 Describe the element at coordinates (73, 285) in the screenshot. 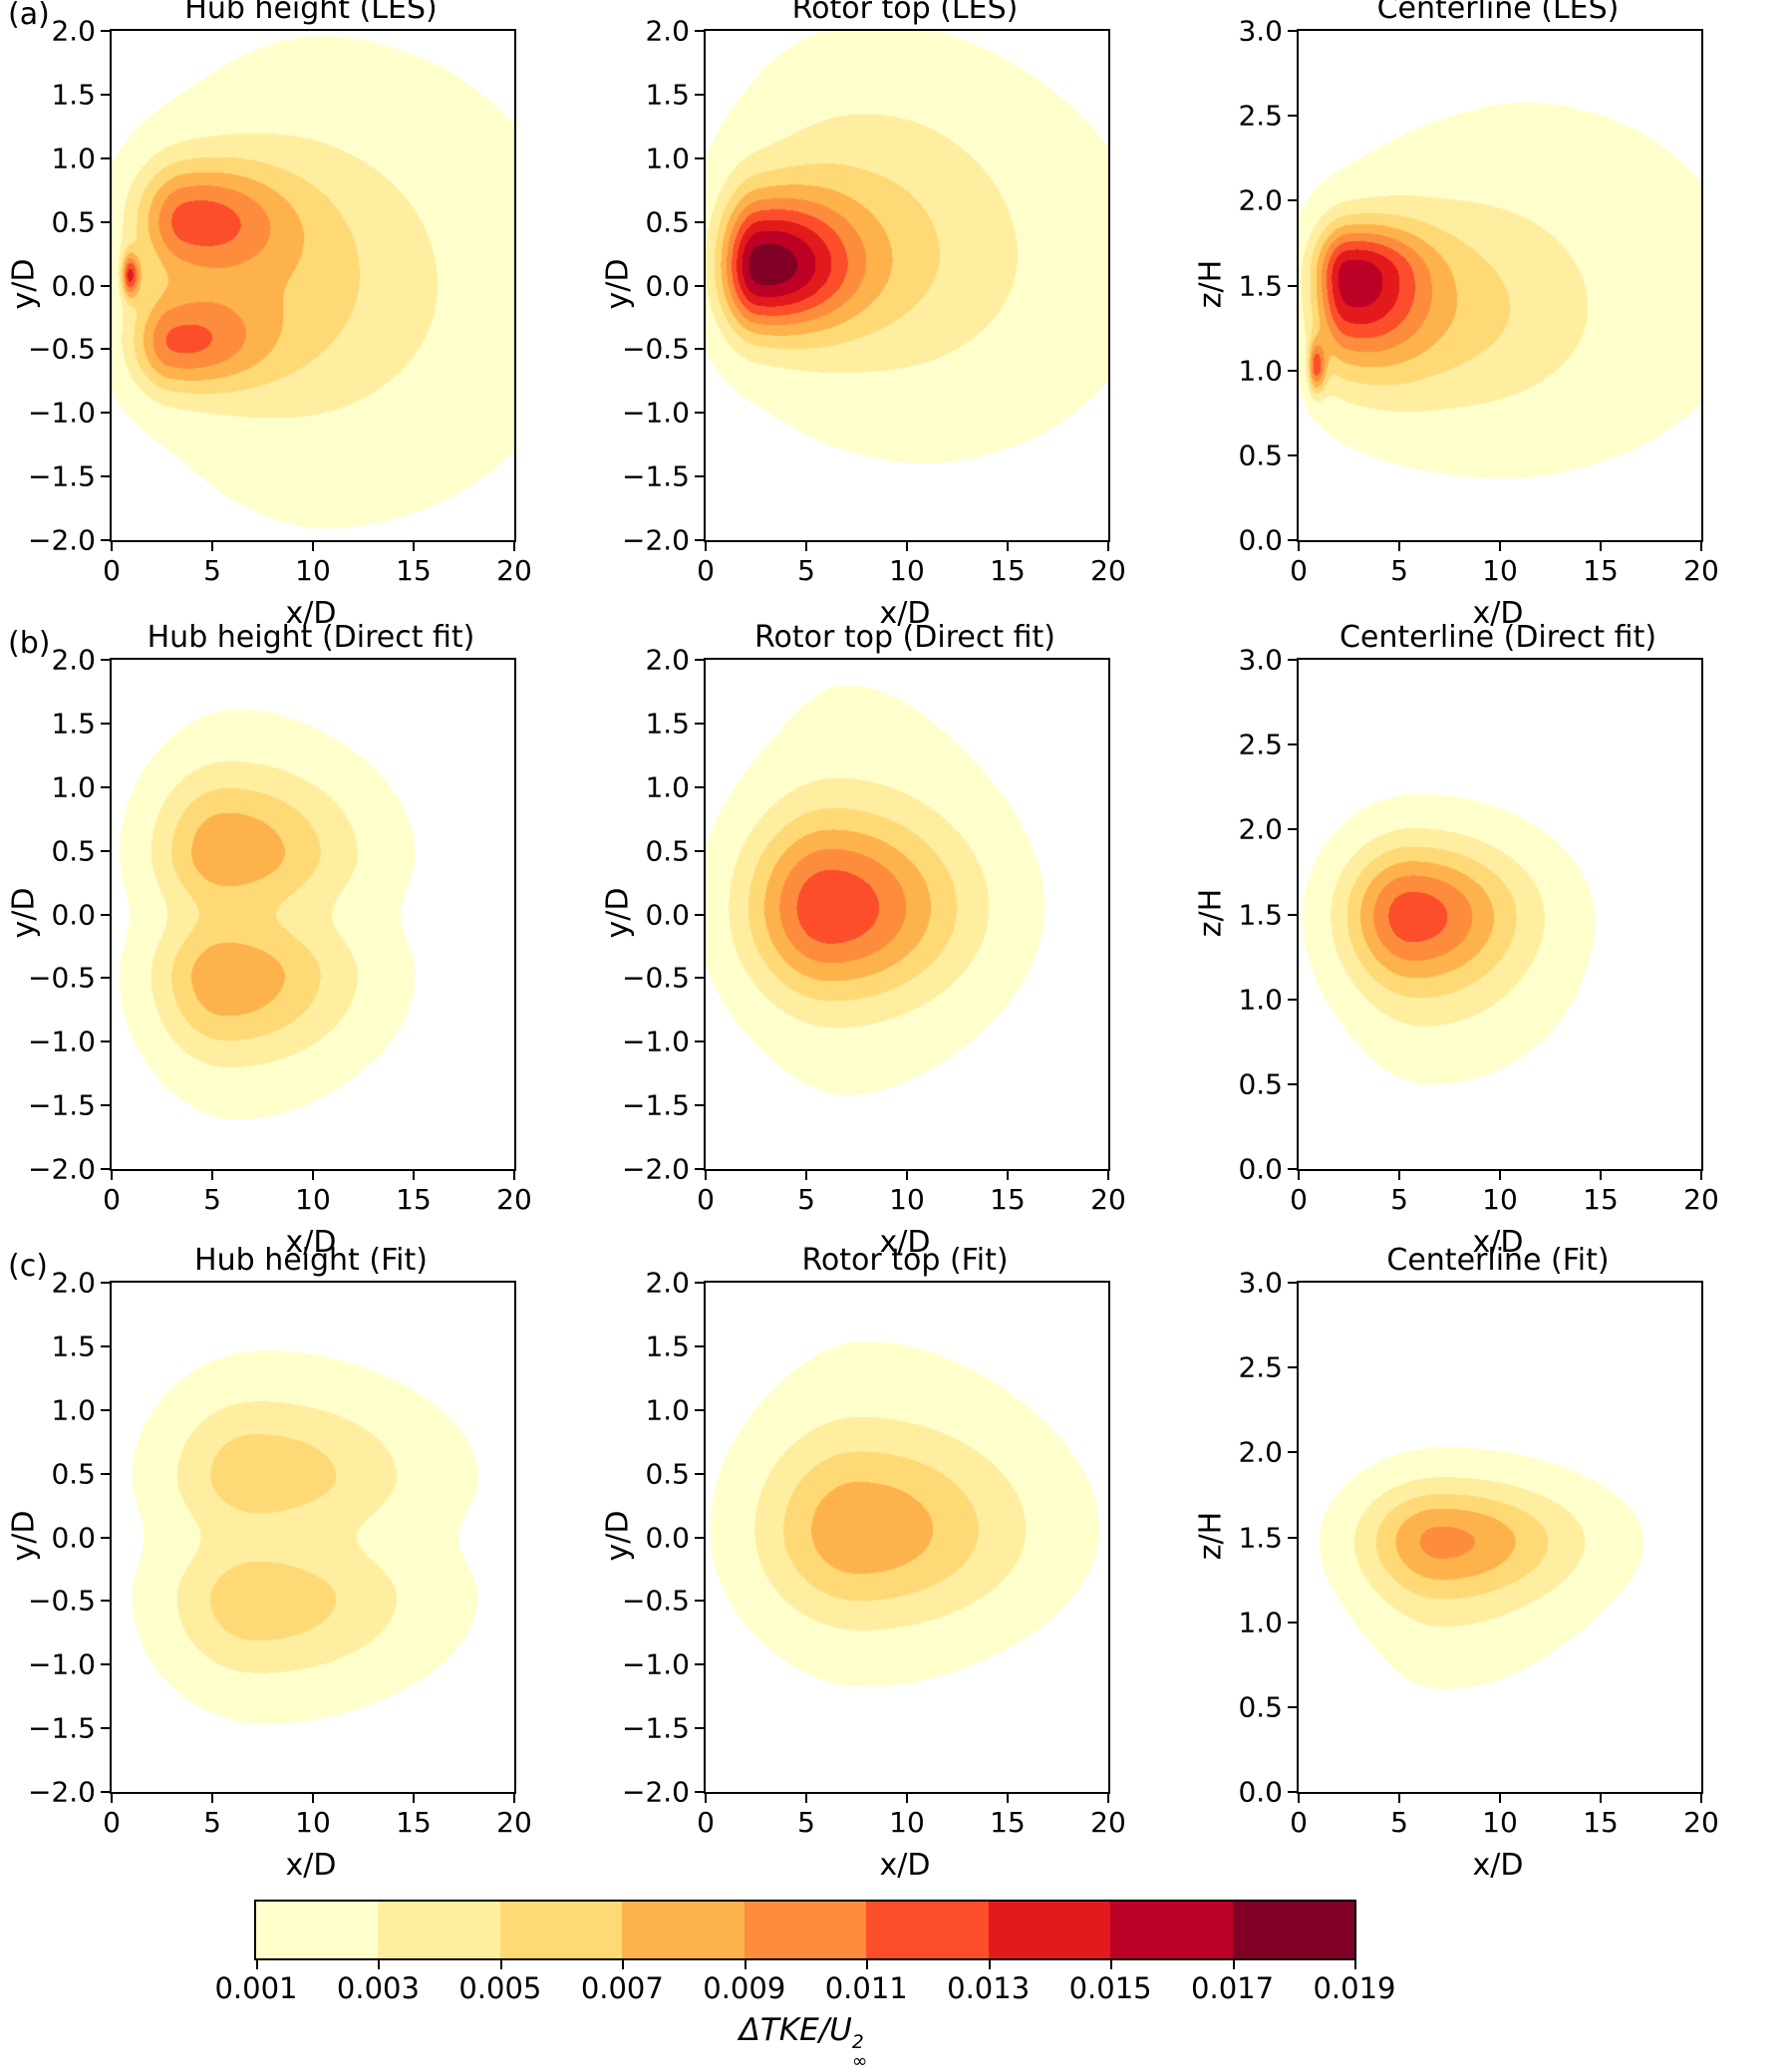

I see `y-tick-label-hub-height-les: 0.0` at that location.